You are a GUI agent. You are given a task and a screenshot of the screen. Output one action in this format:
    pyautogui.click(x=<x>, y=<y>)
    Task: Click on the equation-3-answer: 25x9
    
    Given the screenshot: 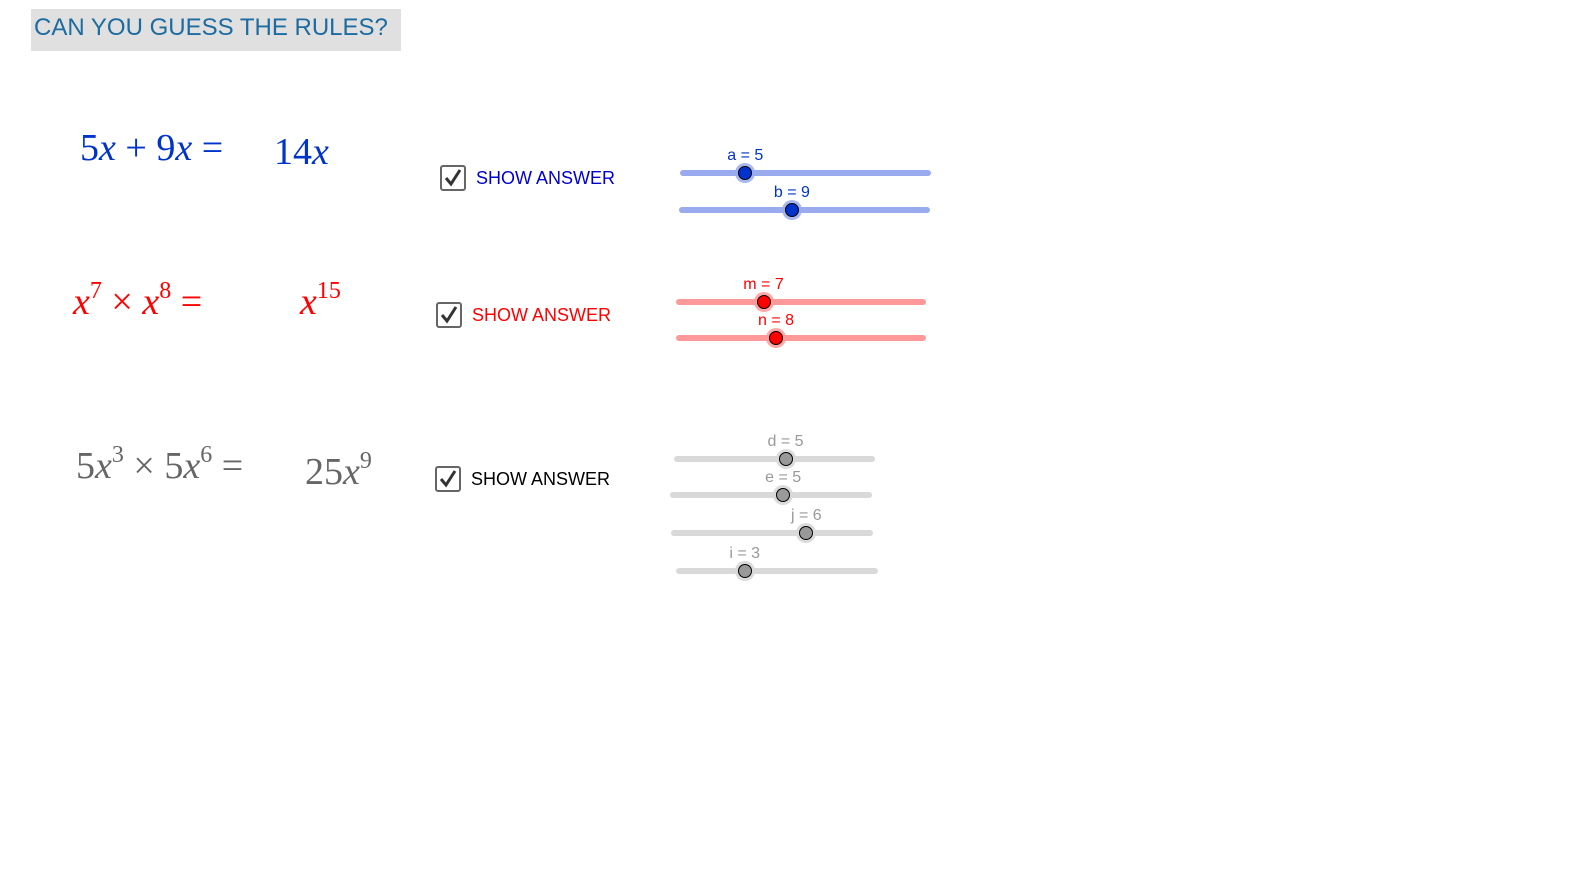 What is the action you would take?
    pyautogui.click(x=338, y=471)
    